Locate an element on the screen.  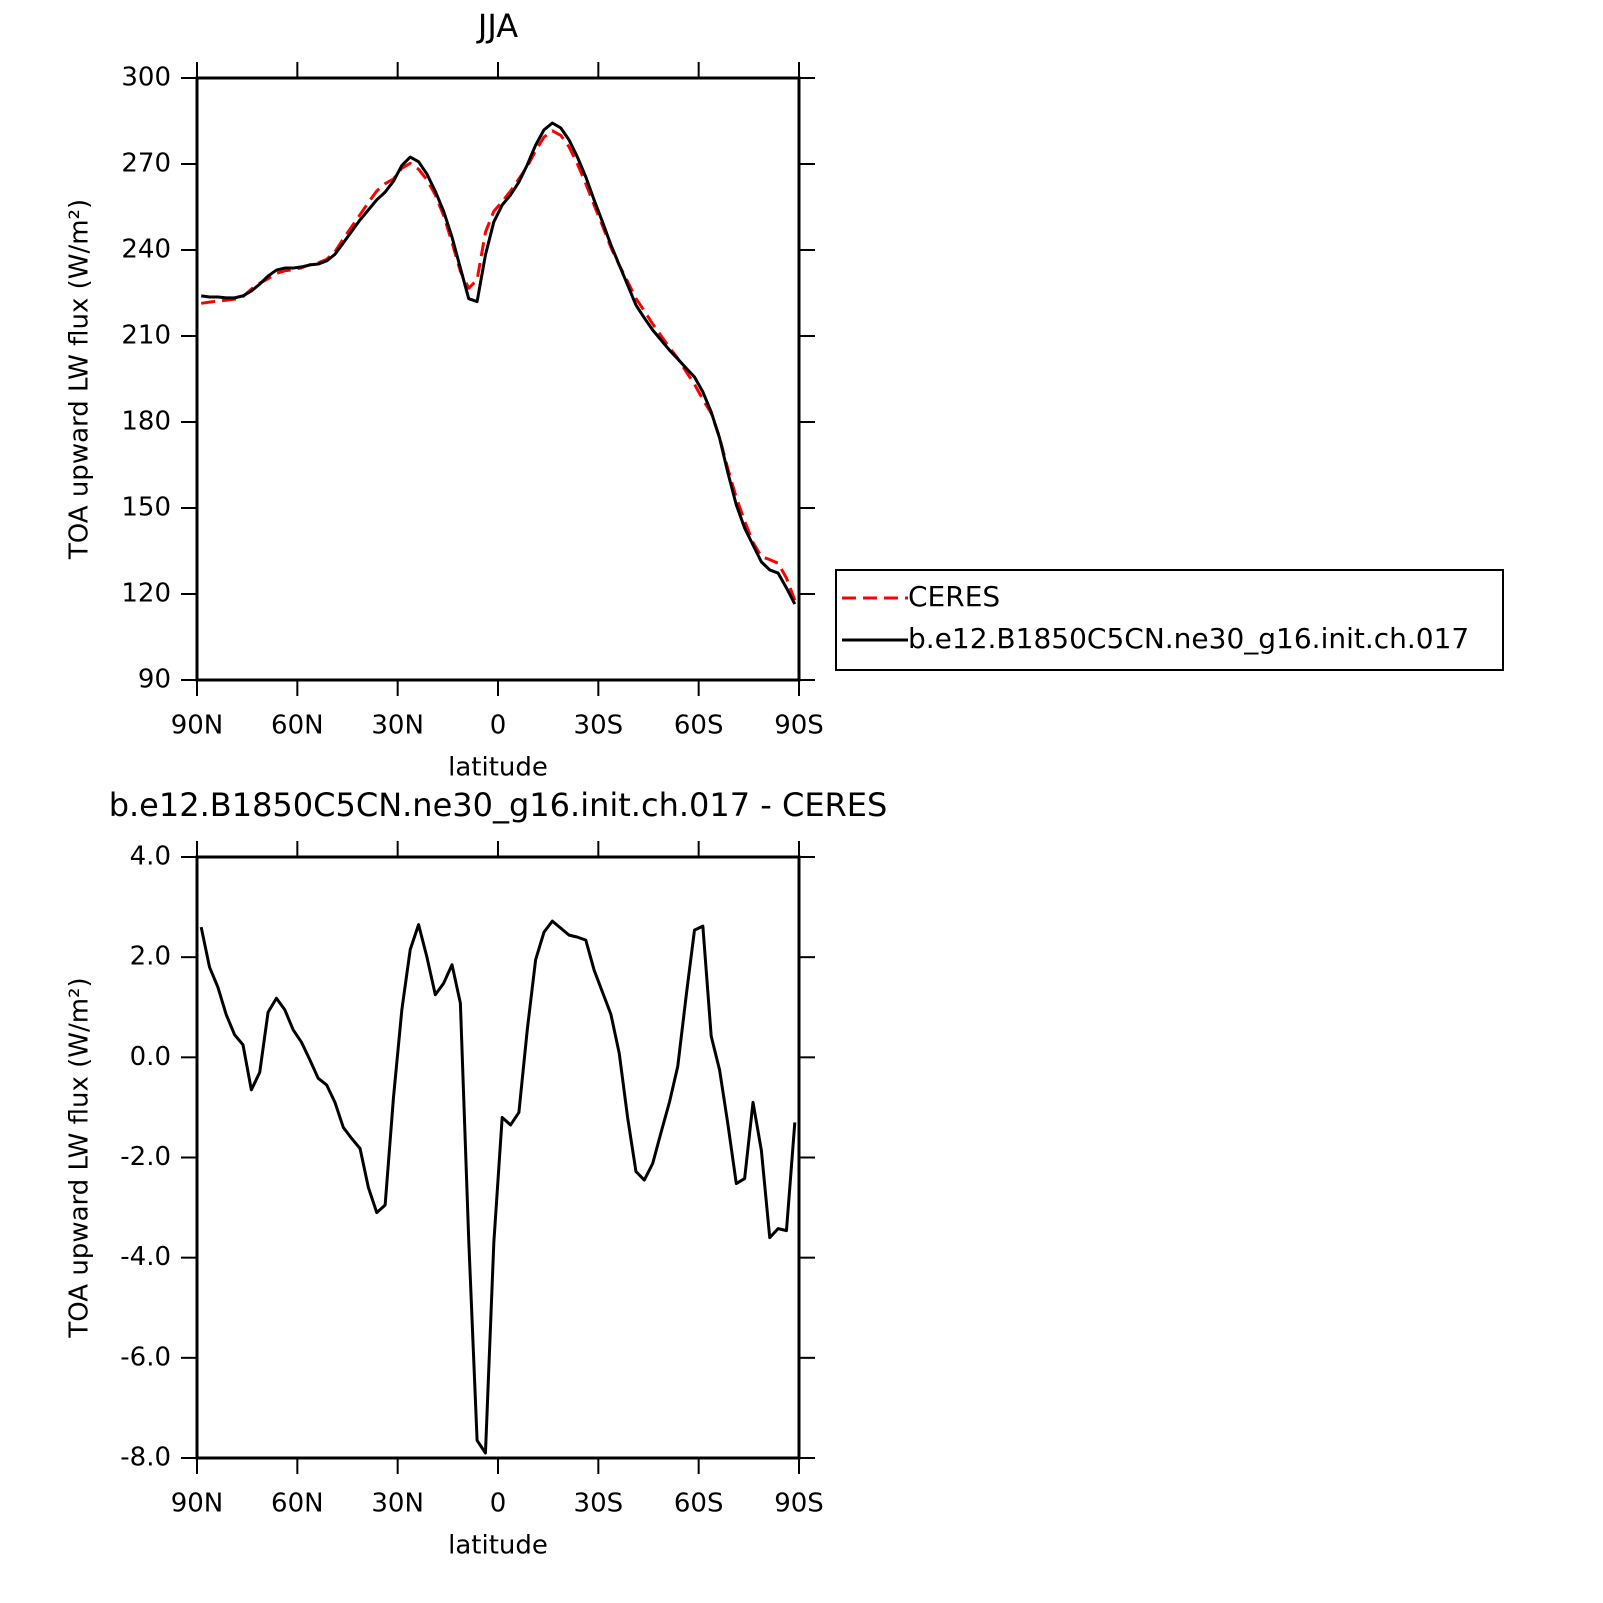
y-tick-label: 0.0 is located at coordinates (150, 1057).